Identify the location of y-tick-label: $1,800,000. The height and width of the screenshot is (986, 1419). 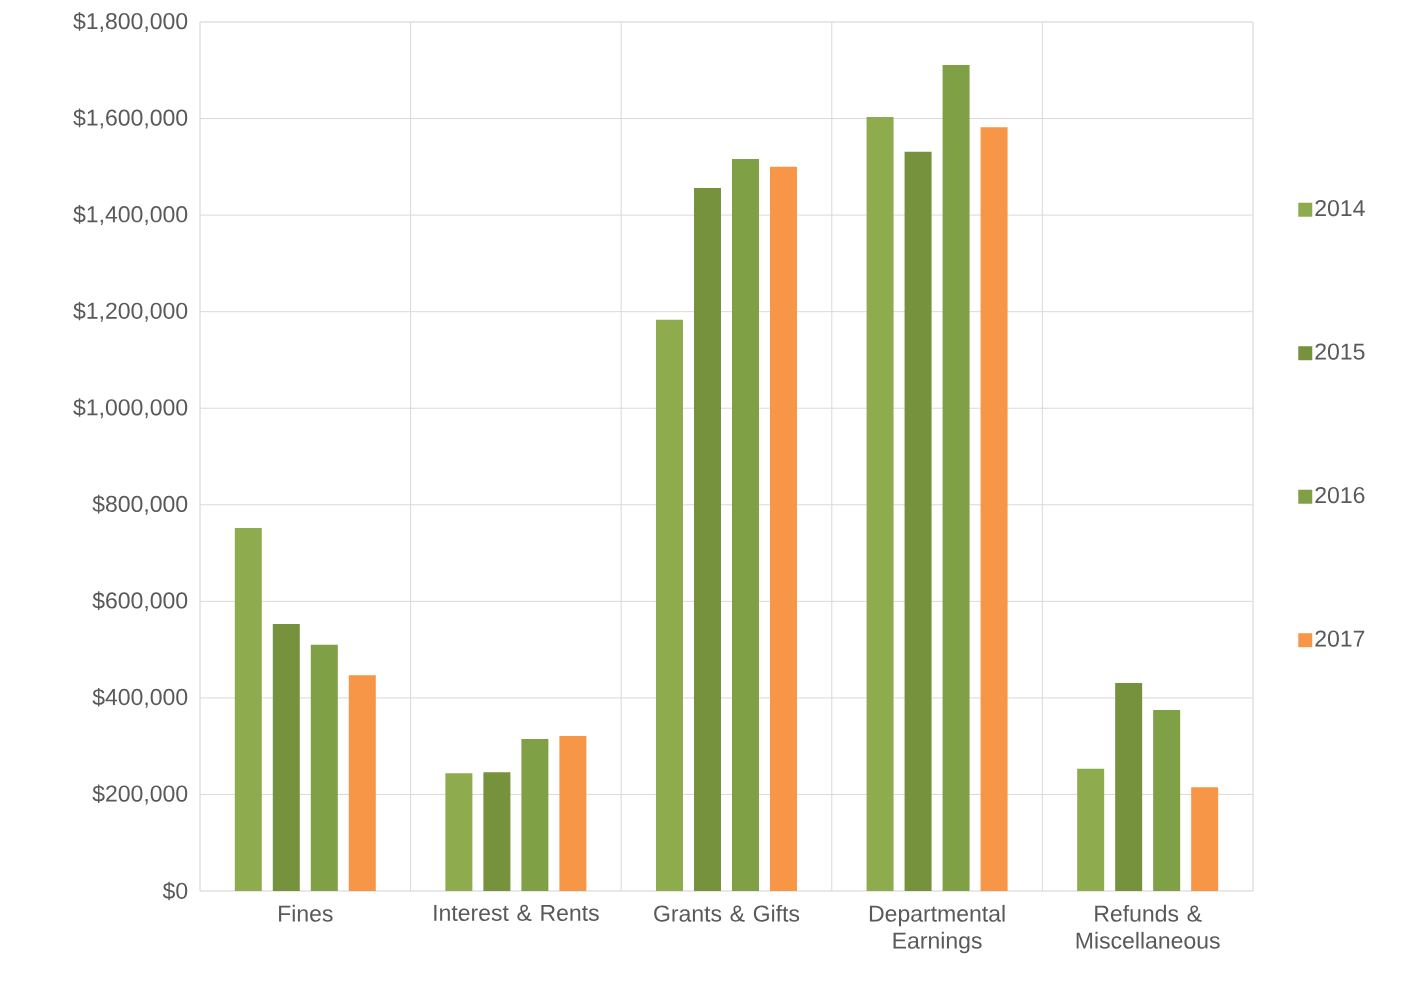
(130, 22).